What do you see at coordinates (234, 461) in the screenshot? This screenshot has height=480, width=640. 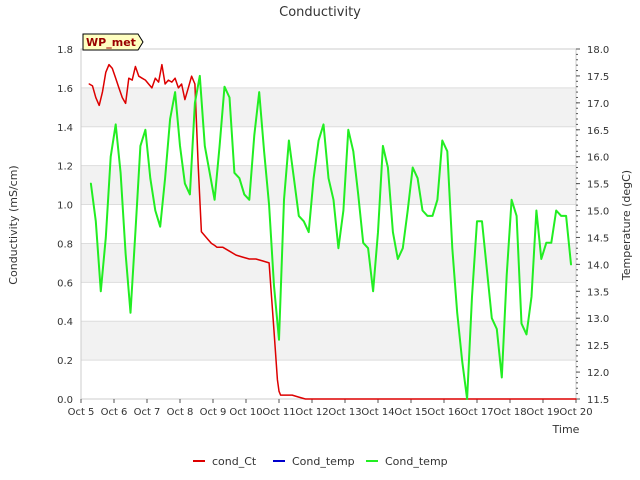 I see `legend-label: cond_Ct` at bounding box center [234, 461].